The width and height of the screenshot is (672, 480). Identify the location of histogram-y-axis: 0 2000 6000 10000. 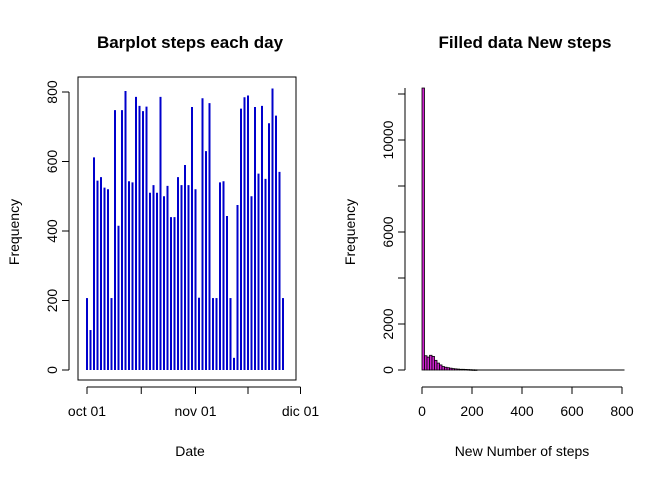
(393, 231).